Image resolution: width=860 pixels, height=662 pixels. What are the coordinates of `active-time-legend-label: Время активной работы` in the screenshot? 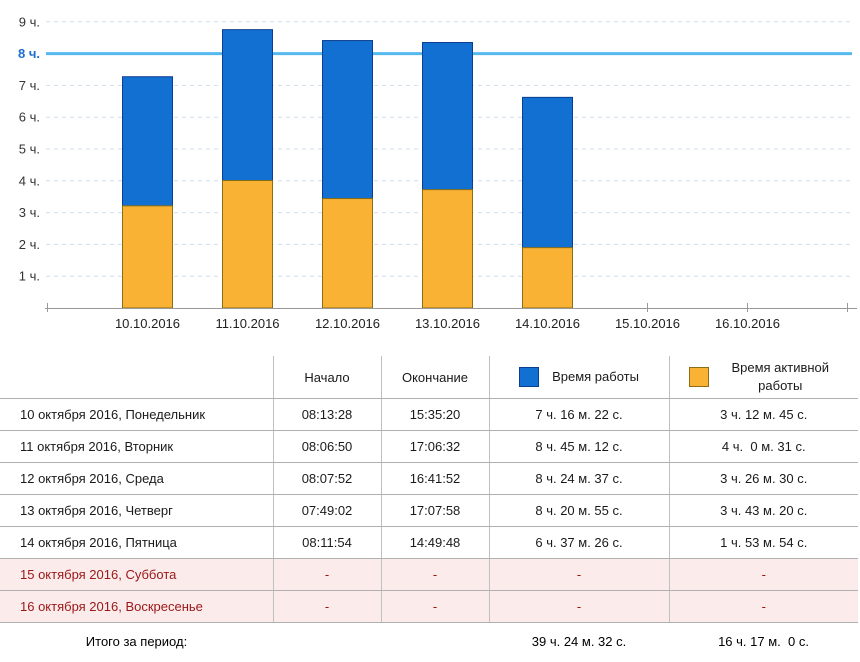 It's located at (780, 376).